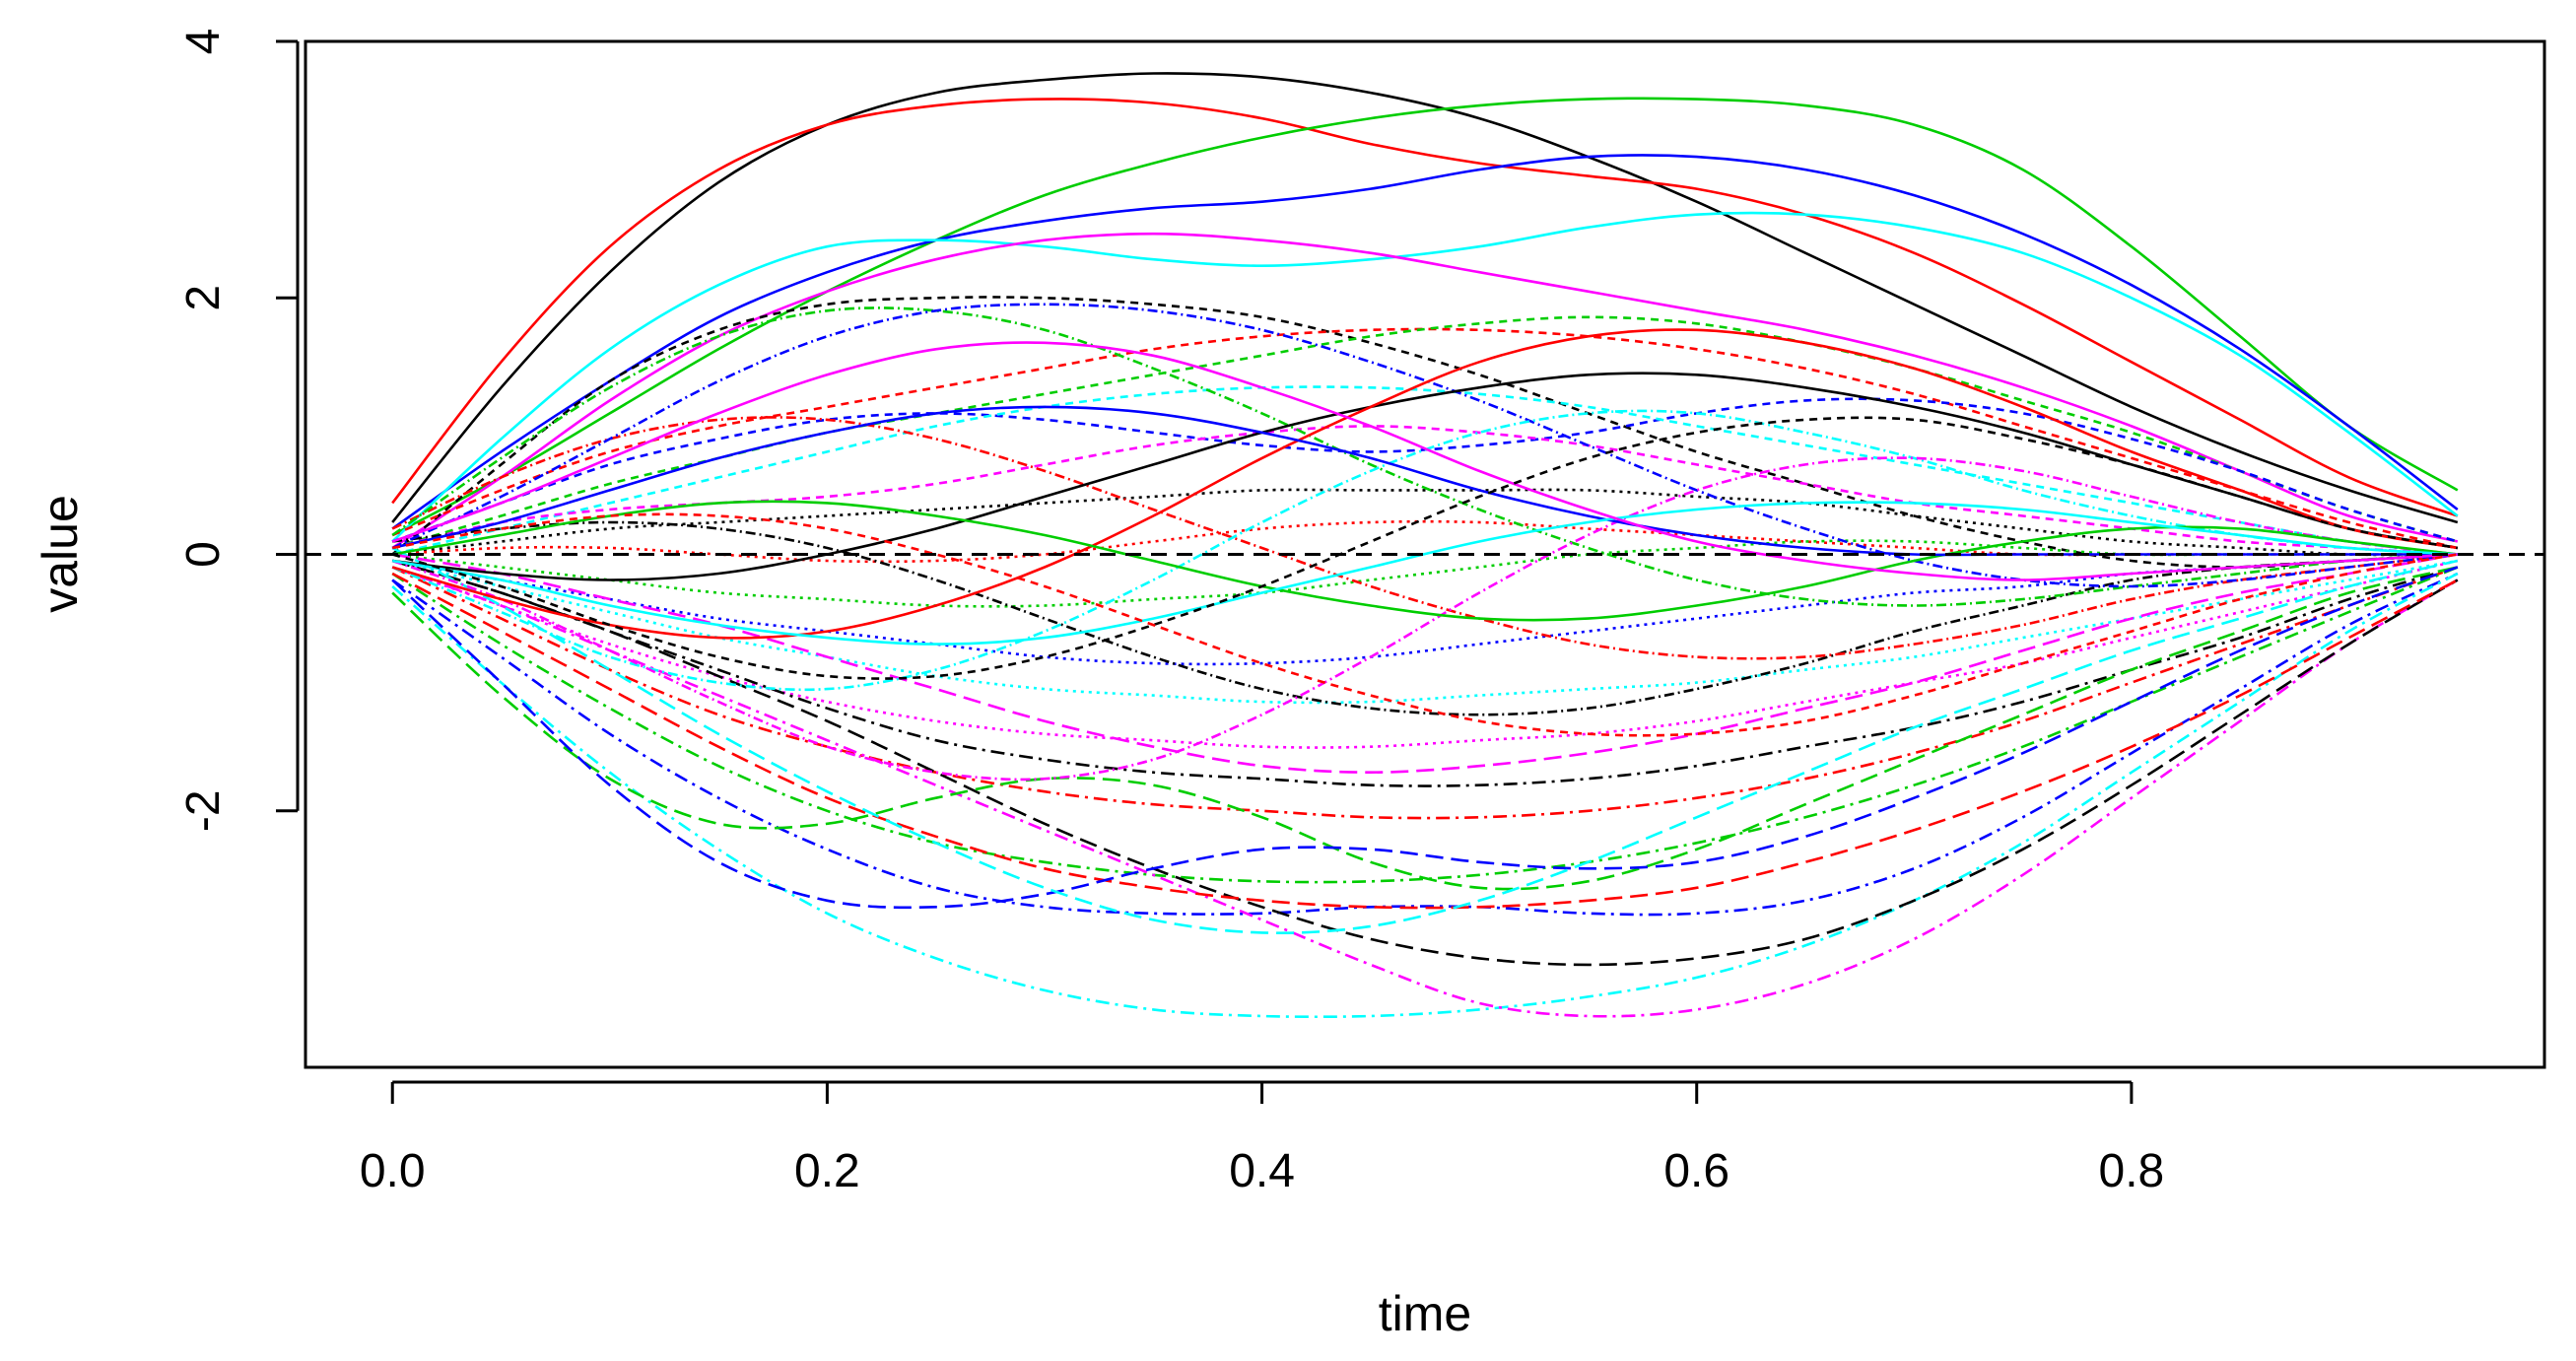 The height and width of the screenshot is (1361, 2576). What do you see at coordinates (827, 1171) in the screenshot?
I see `x-tick-label: 0.2` at bounding box center [827, 1171].